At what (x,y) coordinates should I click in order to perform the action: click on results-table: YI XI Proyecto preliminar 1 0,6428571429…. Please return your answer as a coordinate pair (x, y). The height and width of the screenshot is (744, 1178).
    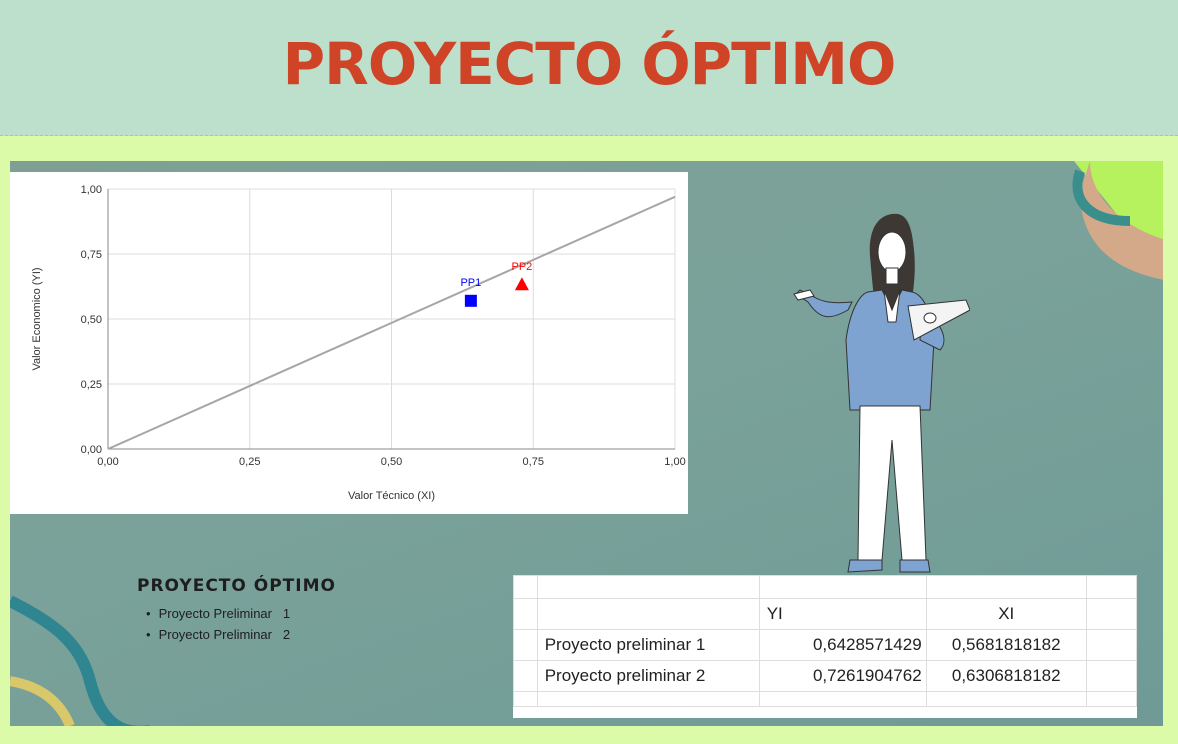
    Looking at the image, I should click on (825, 646).